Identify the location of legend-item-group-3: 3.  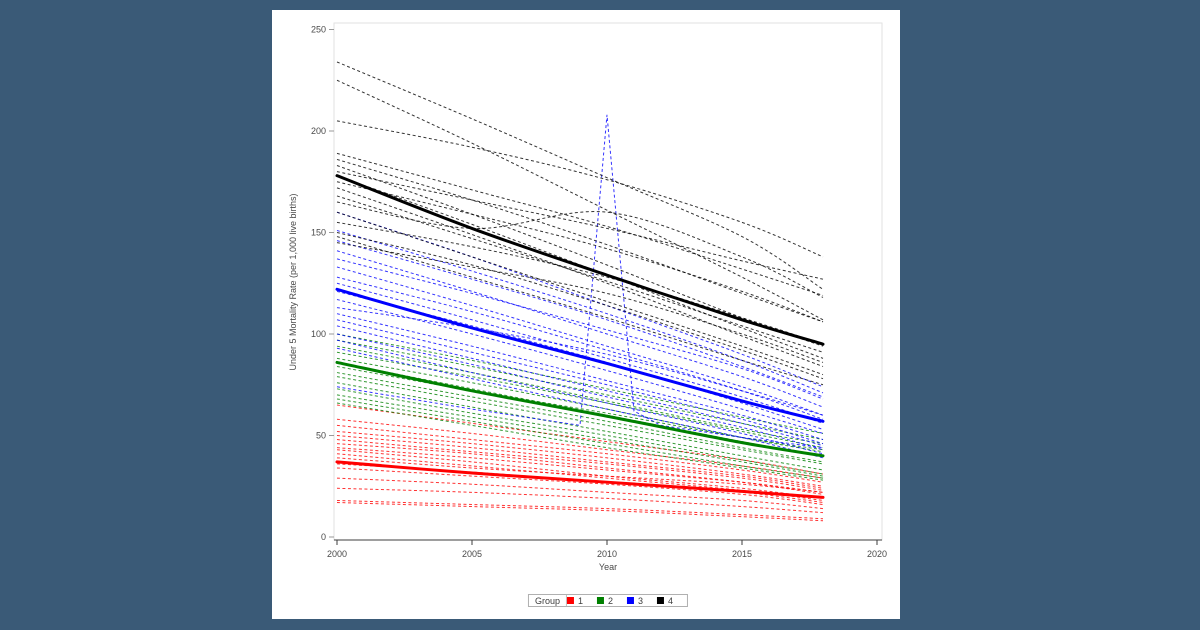
(635, 601).